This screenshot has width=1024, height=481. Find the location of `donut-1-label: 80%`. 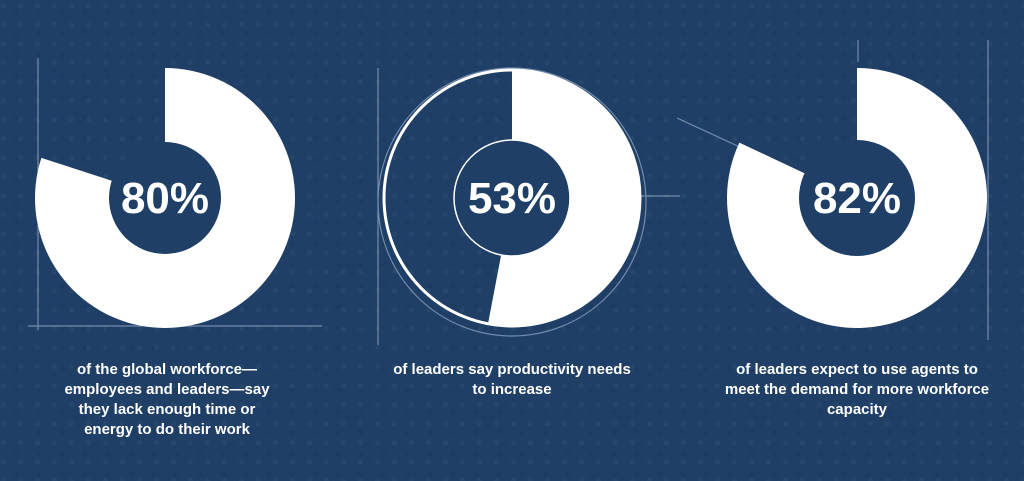

donut-1-label: 80% is located at coordinates (165, 198).